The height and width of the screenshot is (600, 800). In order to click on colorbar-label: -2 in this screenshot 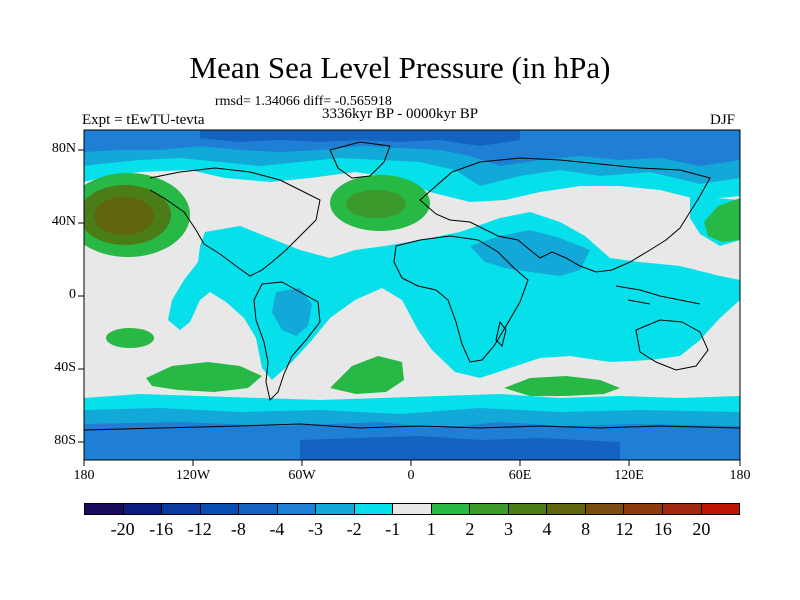, I will do `click(354, 529)`.